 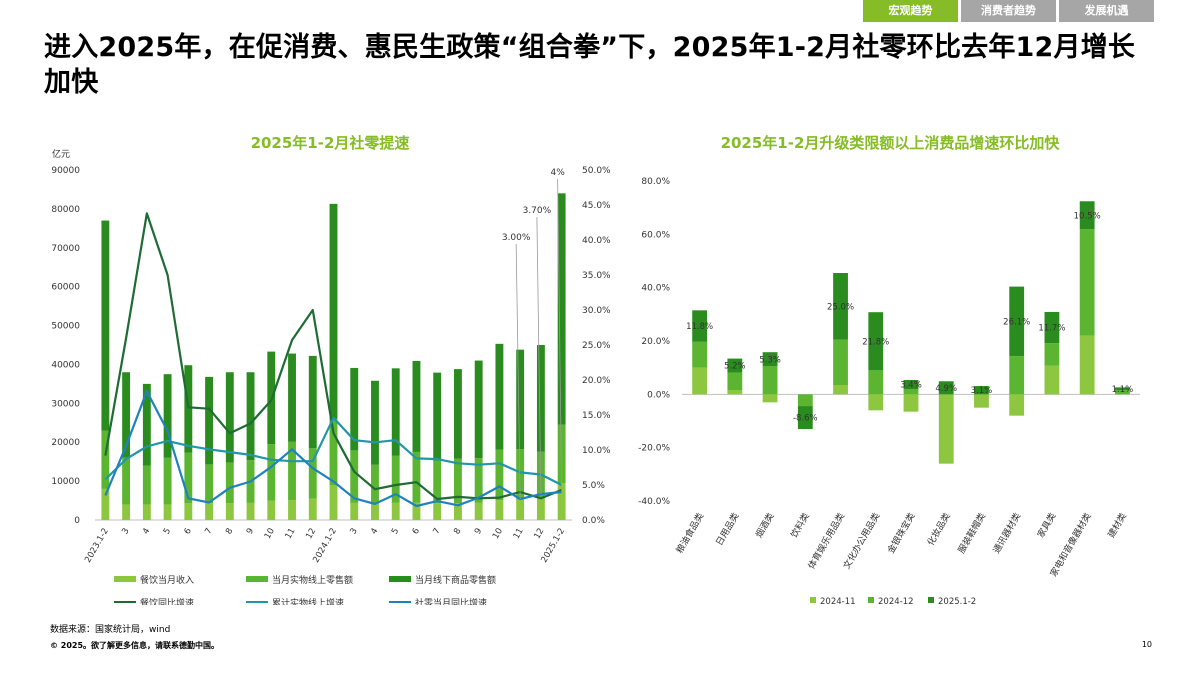 I want to click on y-tick-label: 80.0%, so click(x=655, y=182).